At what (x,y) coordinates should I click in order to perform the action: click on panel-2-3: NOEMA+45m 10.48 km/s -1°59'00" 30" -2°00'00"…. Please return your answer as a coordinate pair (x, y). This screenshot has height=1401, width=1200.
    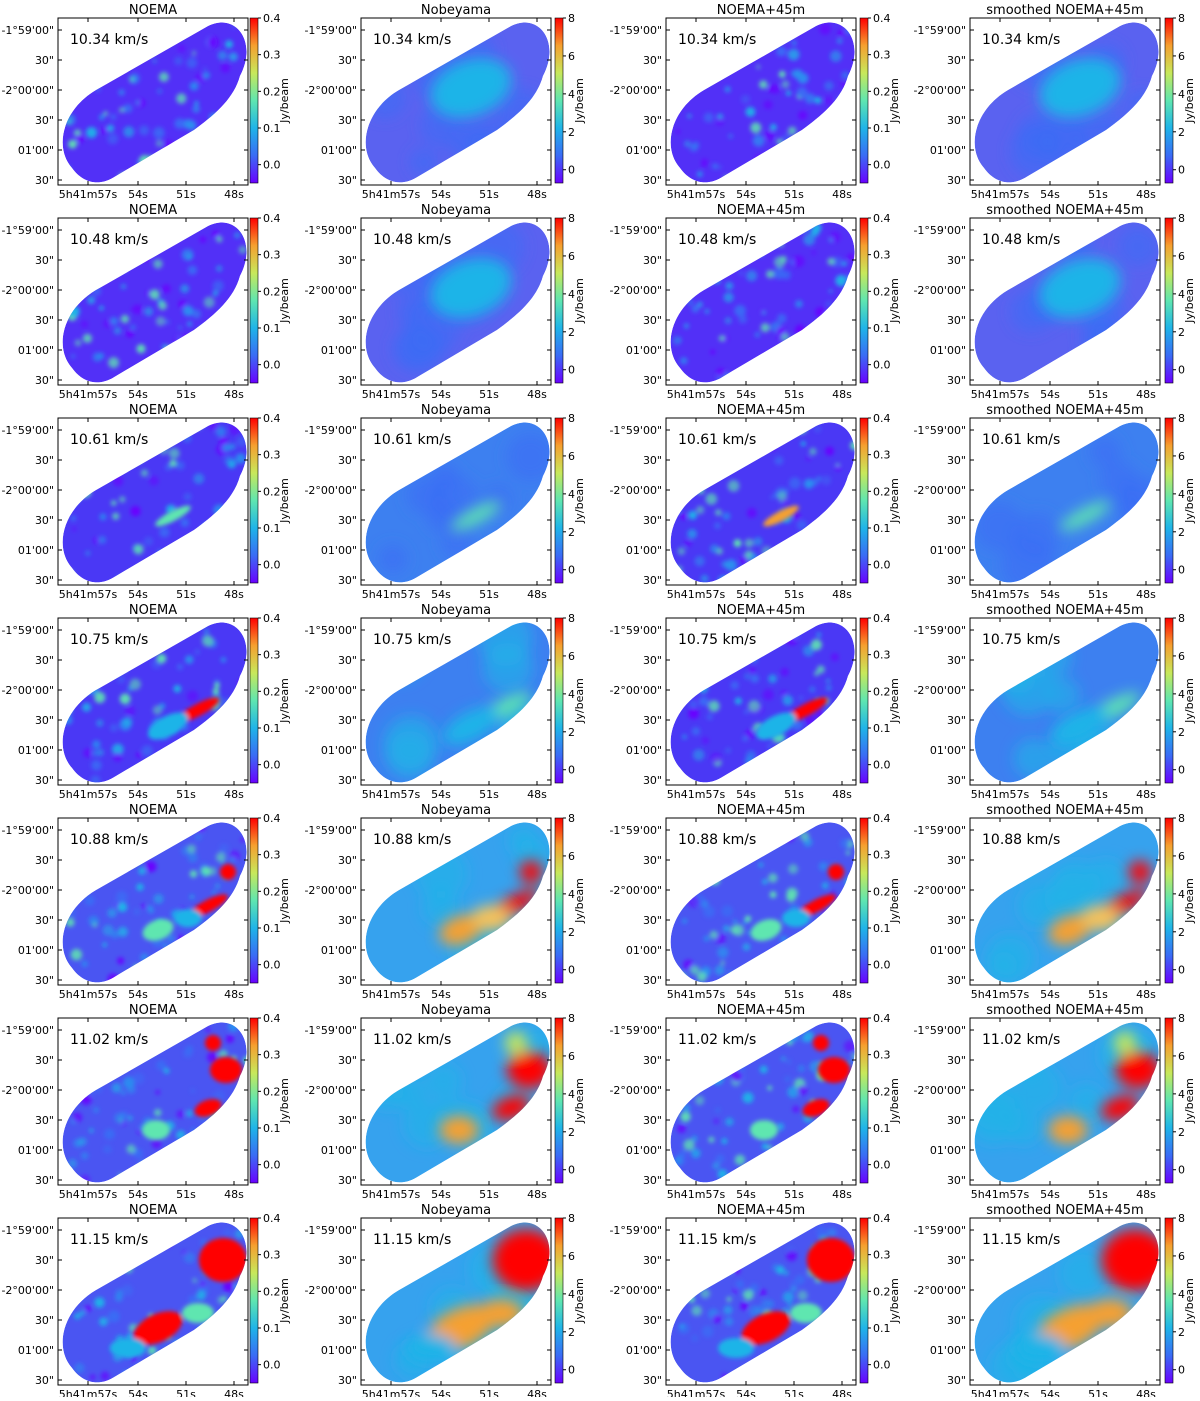
    Looking at the image, I should click on (755, 302).